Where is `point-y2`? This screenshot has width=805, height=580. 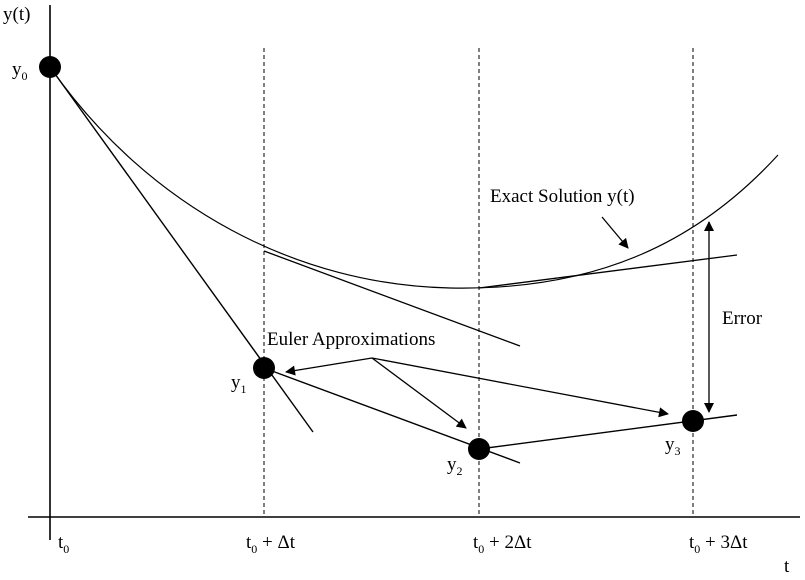
point-y2 is located at coordinates (479, 449).